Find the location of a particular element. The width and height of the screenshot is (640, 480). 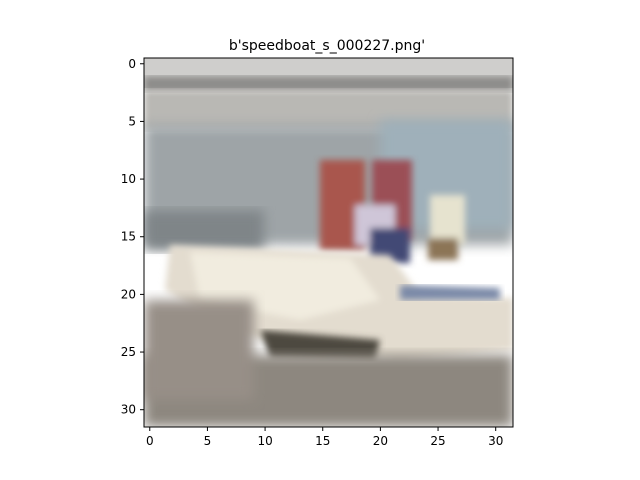

y-tick-label: 25 is located at coordinates (128, 352).